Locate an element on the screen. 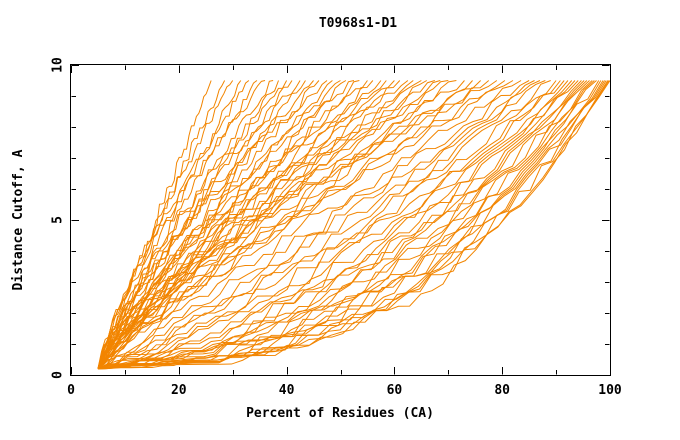  x-tick-label: 0 is located at coordinates (71, 390).